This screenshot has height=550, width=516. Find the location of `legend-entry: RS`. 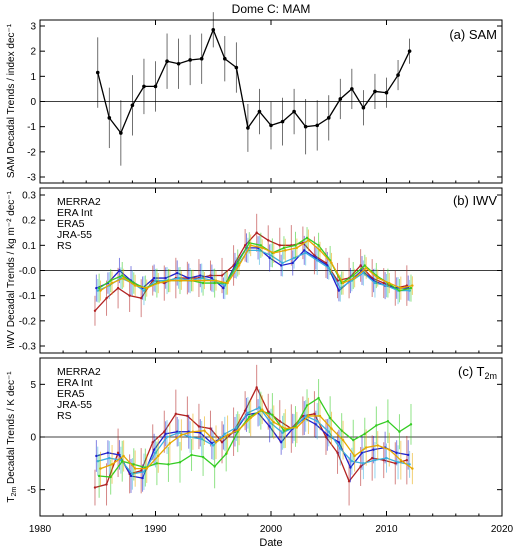

legend-entry: RS is located at coordinates (64, 246).